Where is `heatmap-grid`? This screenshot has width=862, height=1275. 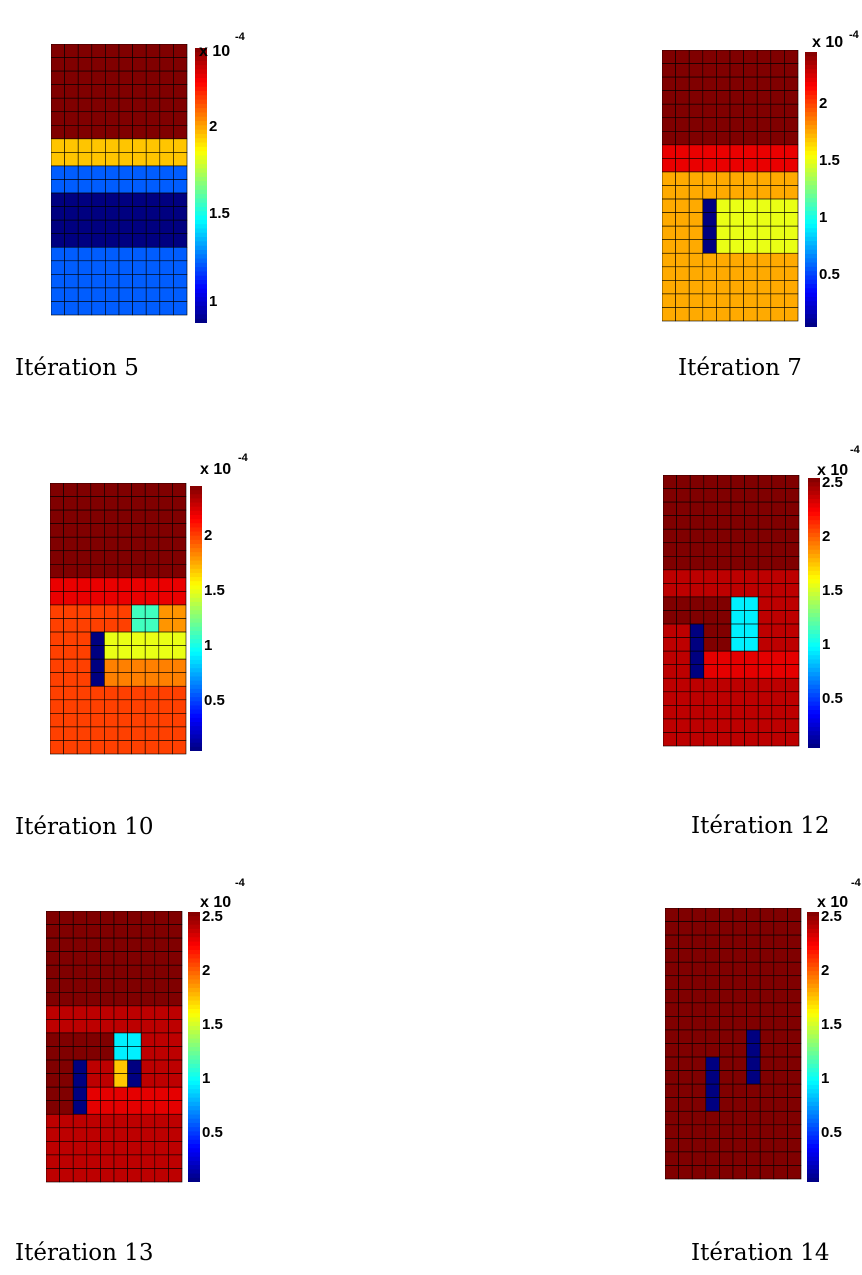 heatmap-grid is located at coordinates (733, 1044).